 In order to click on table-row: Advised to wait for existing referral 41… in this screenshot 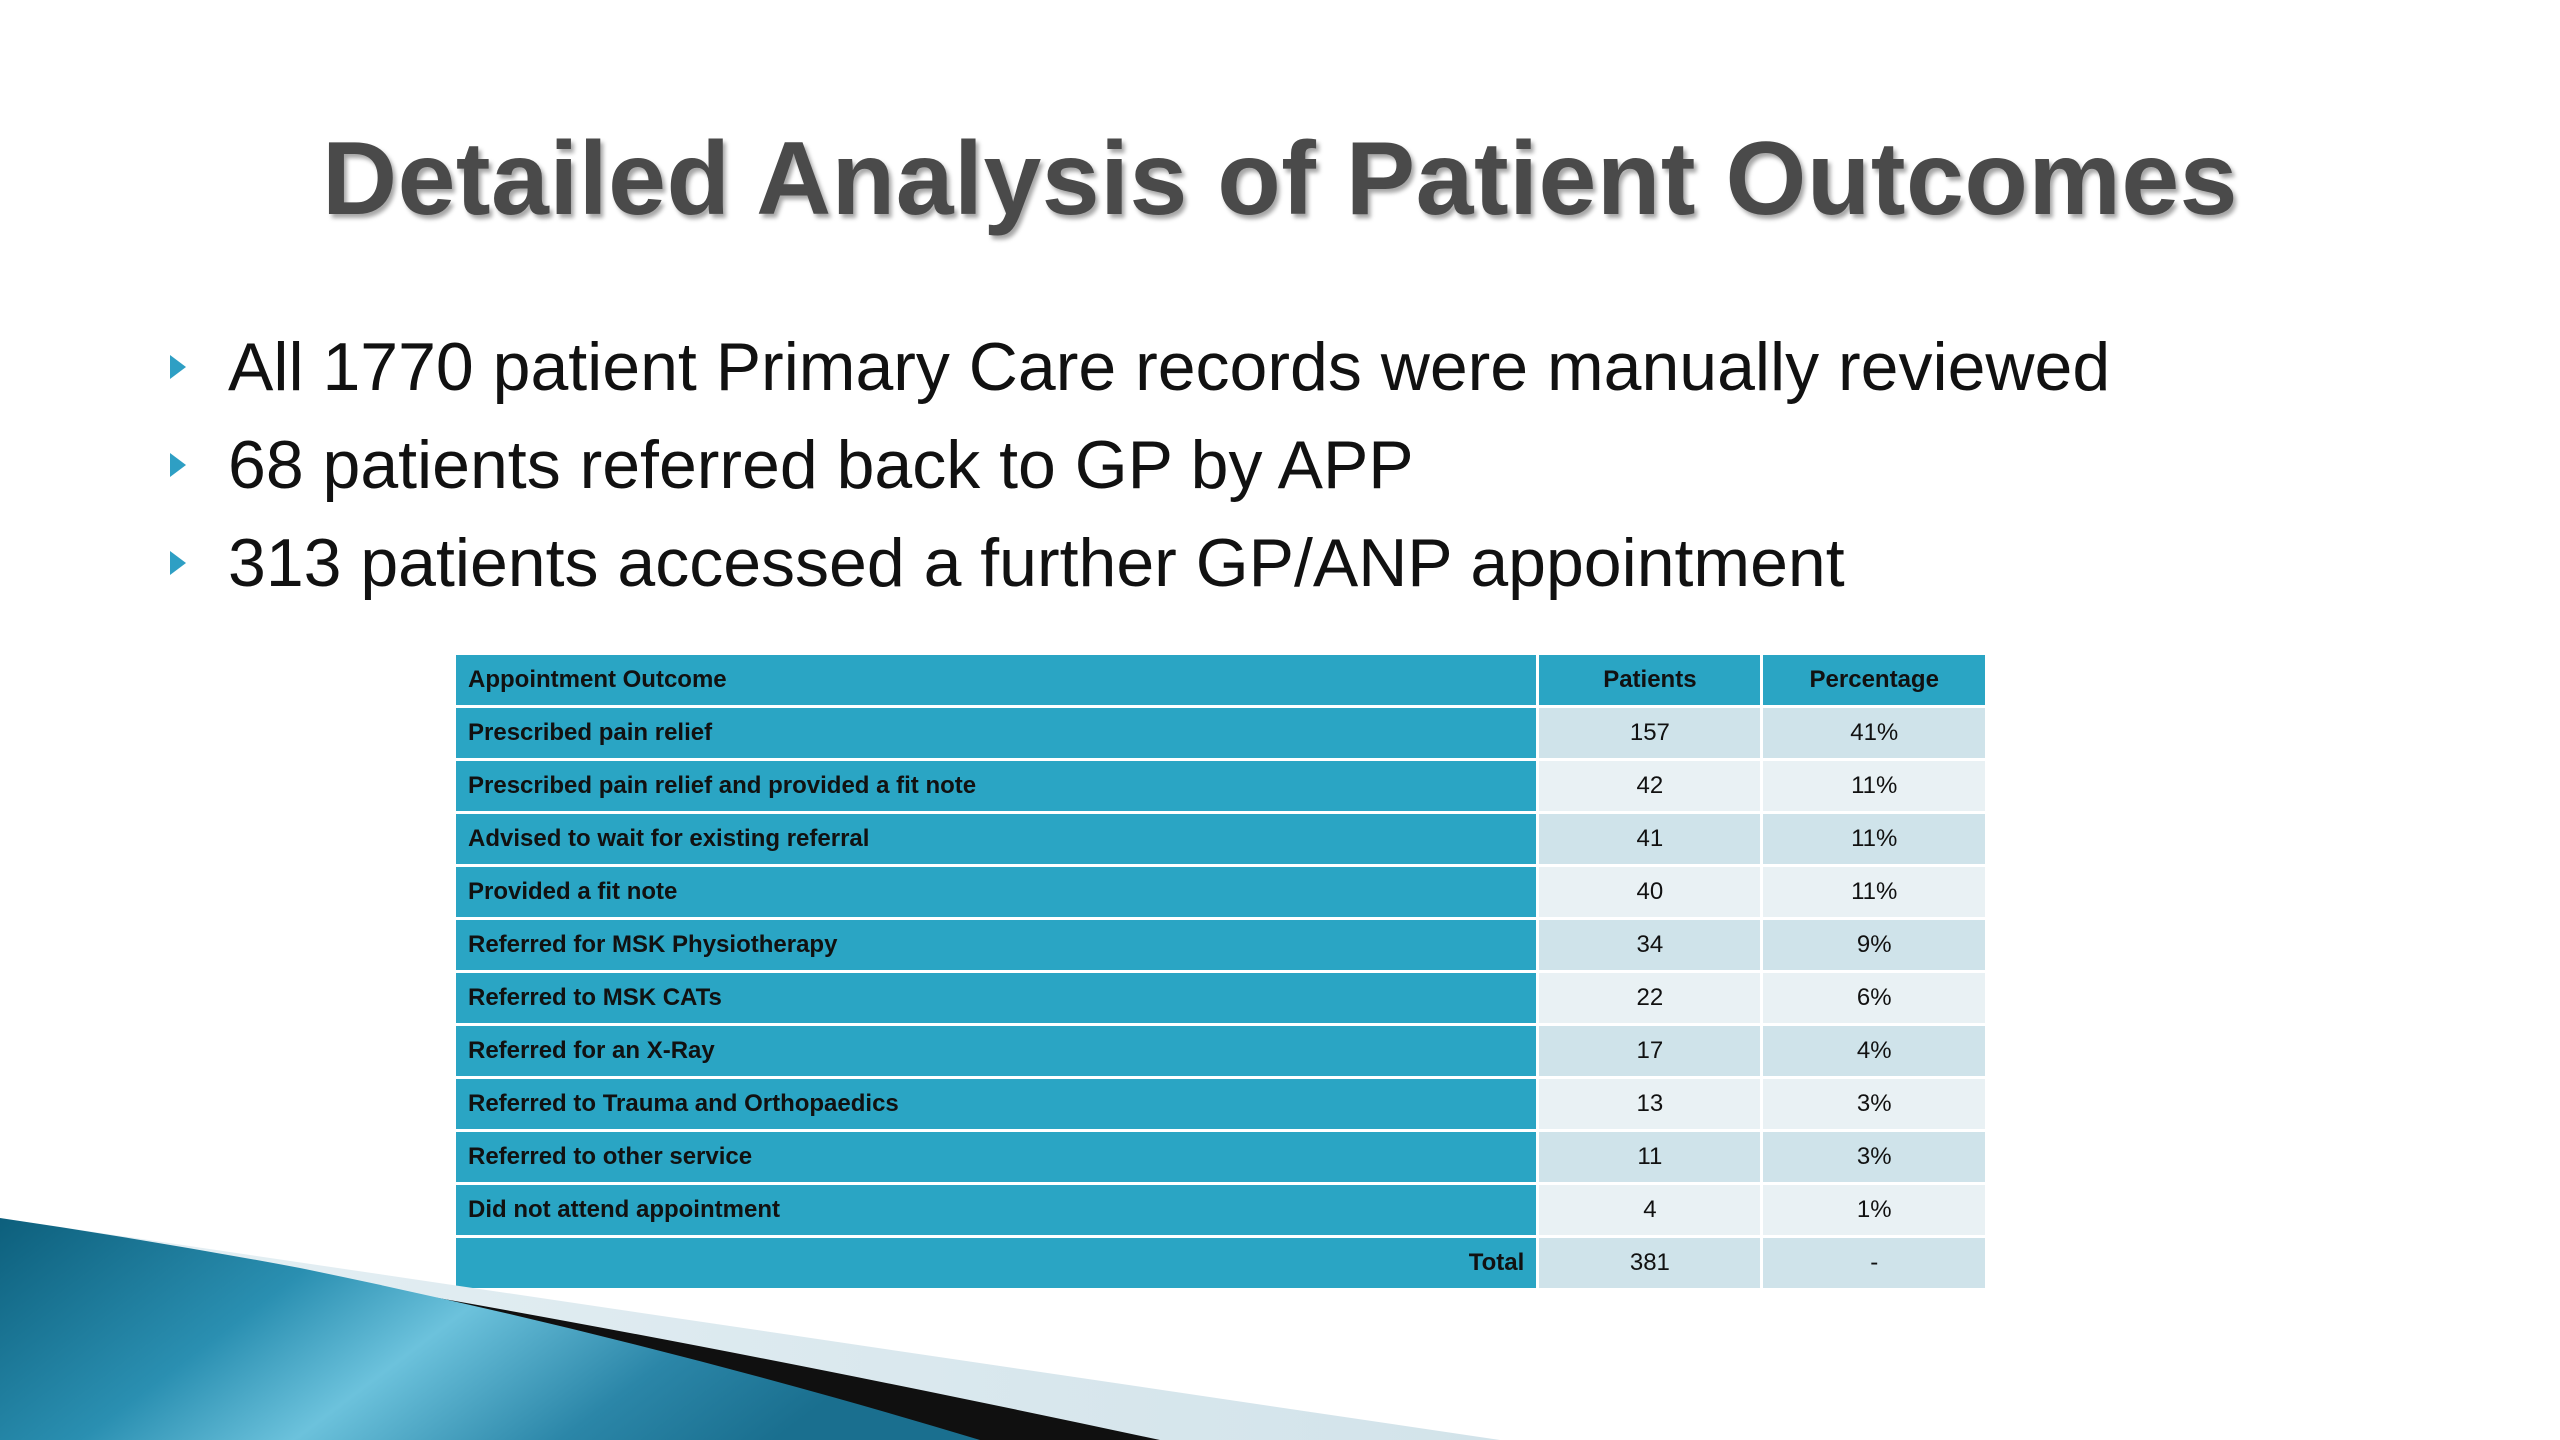, I will do `click(1220, 839)`.